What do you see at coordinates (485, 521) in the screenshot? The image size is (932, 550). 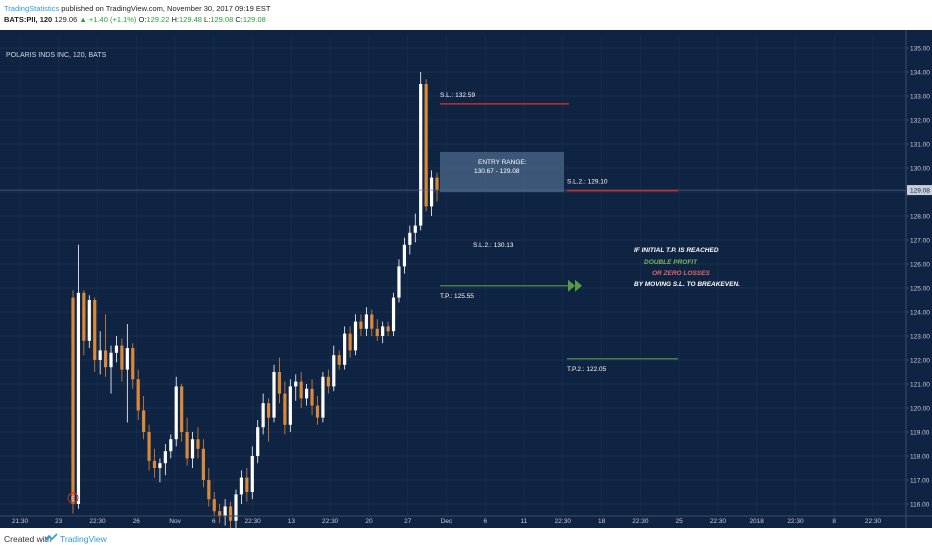 I see `x-tick-label: 6` at bounding box center [485, 521].